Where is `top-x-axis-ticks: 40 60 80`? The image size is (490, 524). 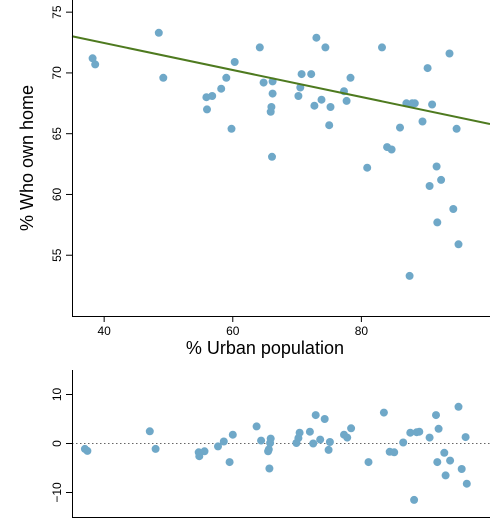 top-x-axis-ticks: 40 60 80 is located at coordinates (232, 327).